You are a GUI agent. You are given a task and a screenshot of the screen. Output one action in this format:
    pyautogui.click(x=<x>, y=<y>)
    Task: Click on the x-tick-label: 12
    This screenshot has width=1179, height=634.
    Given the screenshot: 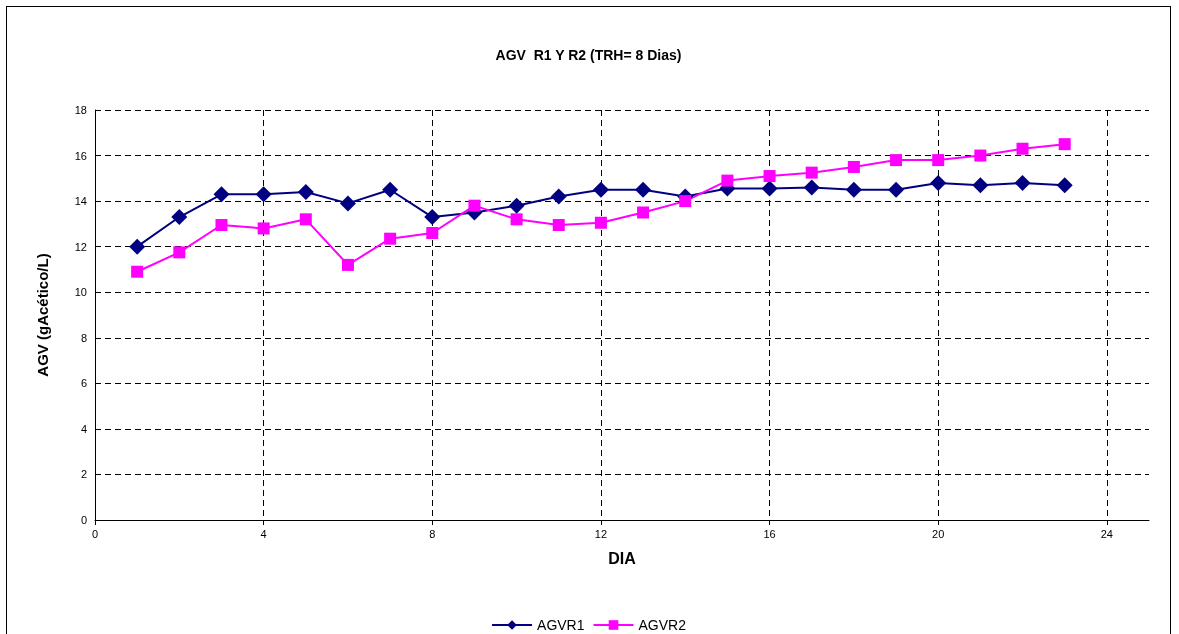 What is the action you would take?
    pyautogui.click(x=601, y=533)
    